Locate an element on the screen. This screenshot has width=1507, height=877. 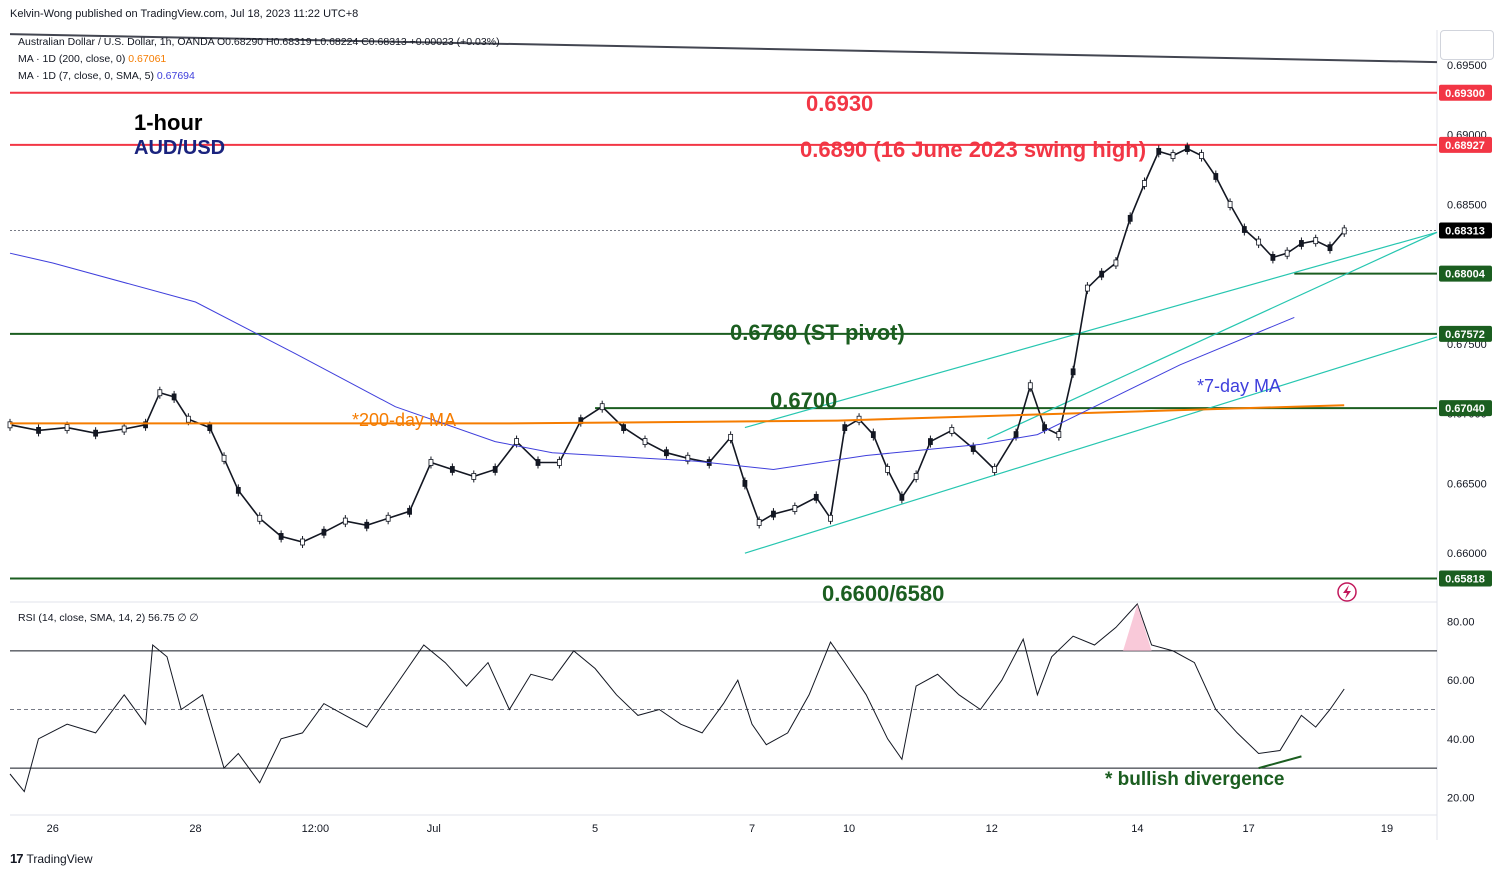
footer-brand-text: TradingView is located at coordinates (59, 858).